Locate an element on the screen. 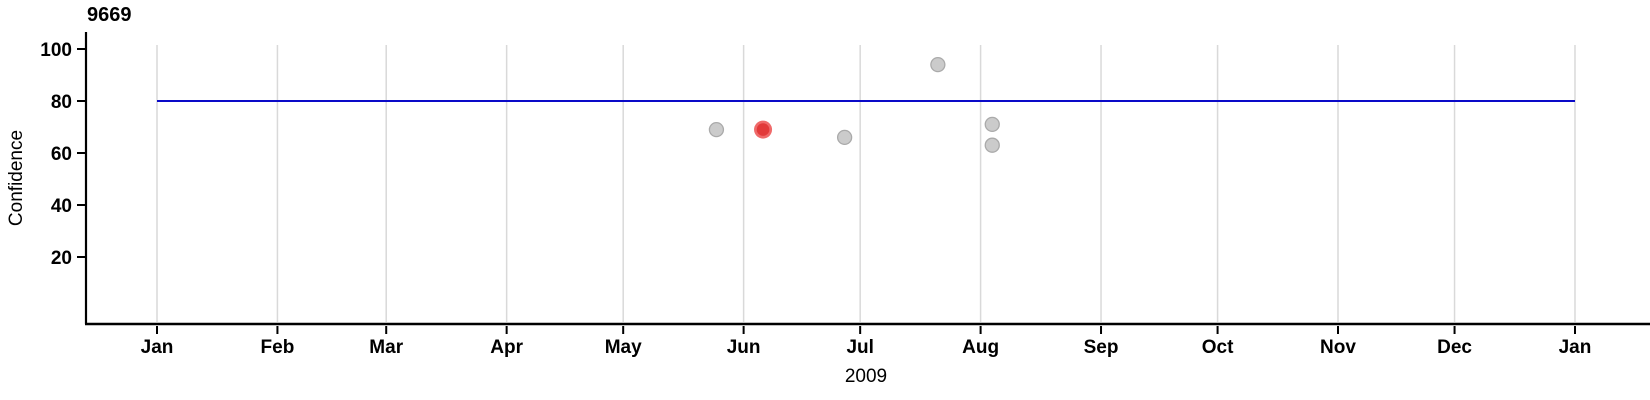  data-point-selected is located at coordinates (763, 129).